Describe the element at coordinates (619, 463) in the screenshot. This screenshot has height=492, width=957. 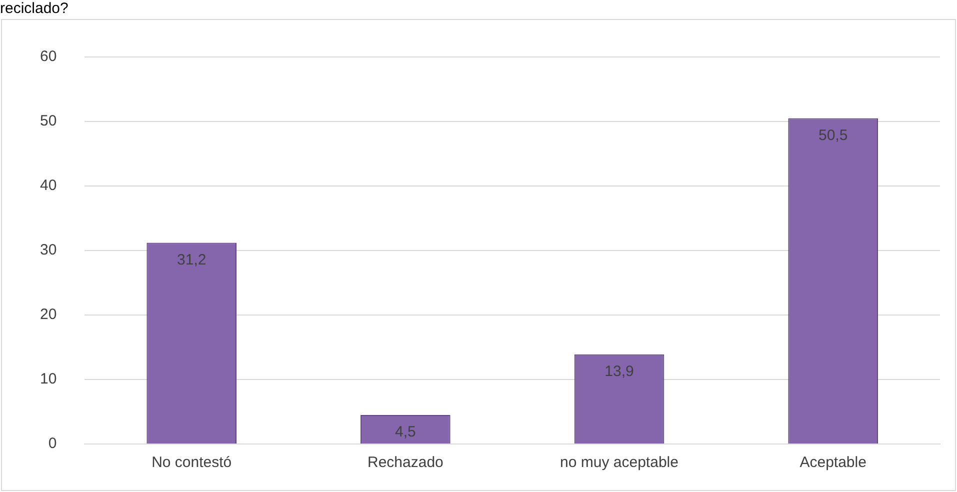
I see `x-tick-label: no muy aceptable` at that location.